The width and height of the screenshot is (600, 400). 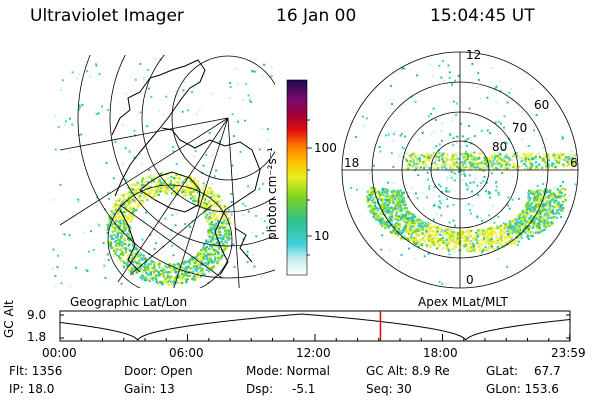 What do you see at coordinates (500, 147) in the screenshot?
I see `lat-label-80: 80` at bounding box center [500, 147].